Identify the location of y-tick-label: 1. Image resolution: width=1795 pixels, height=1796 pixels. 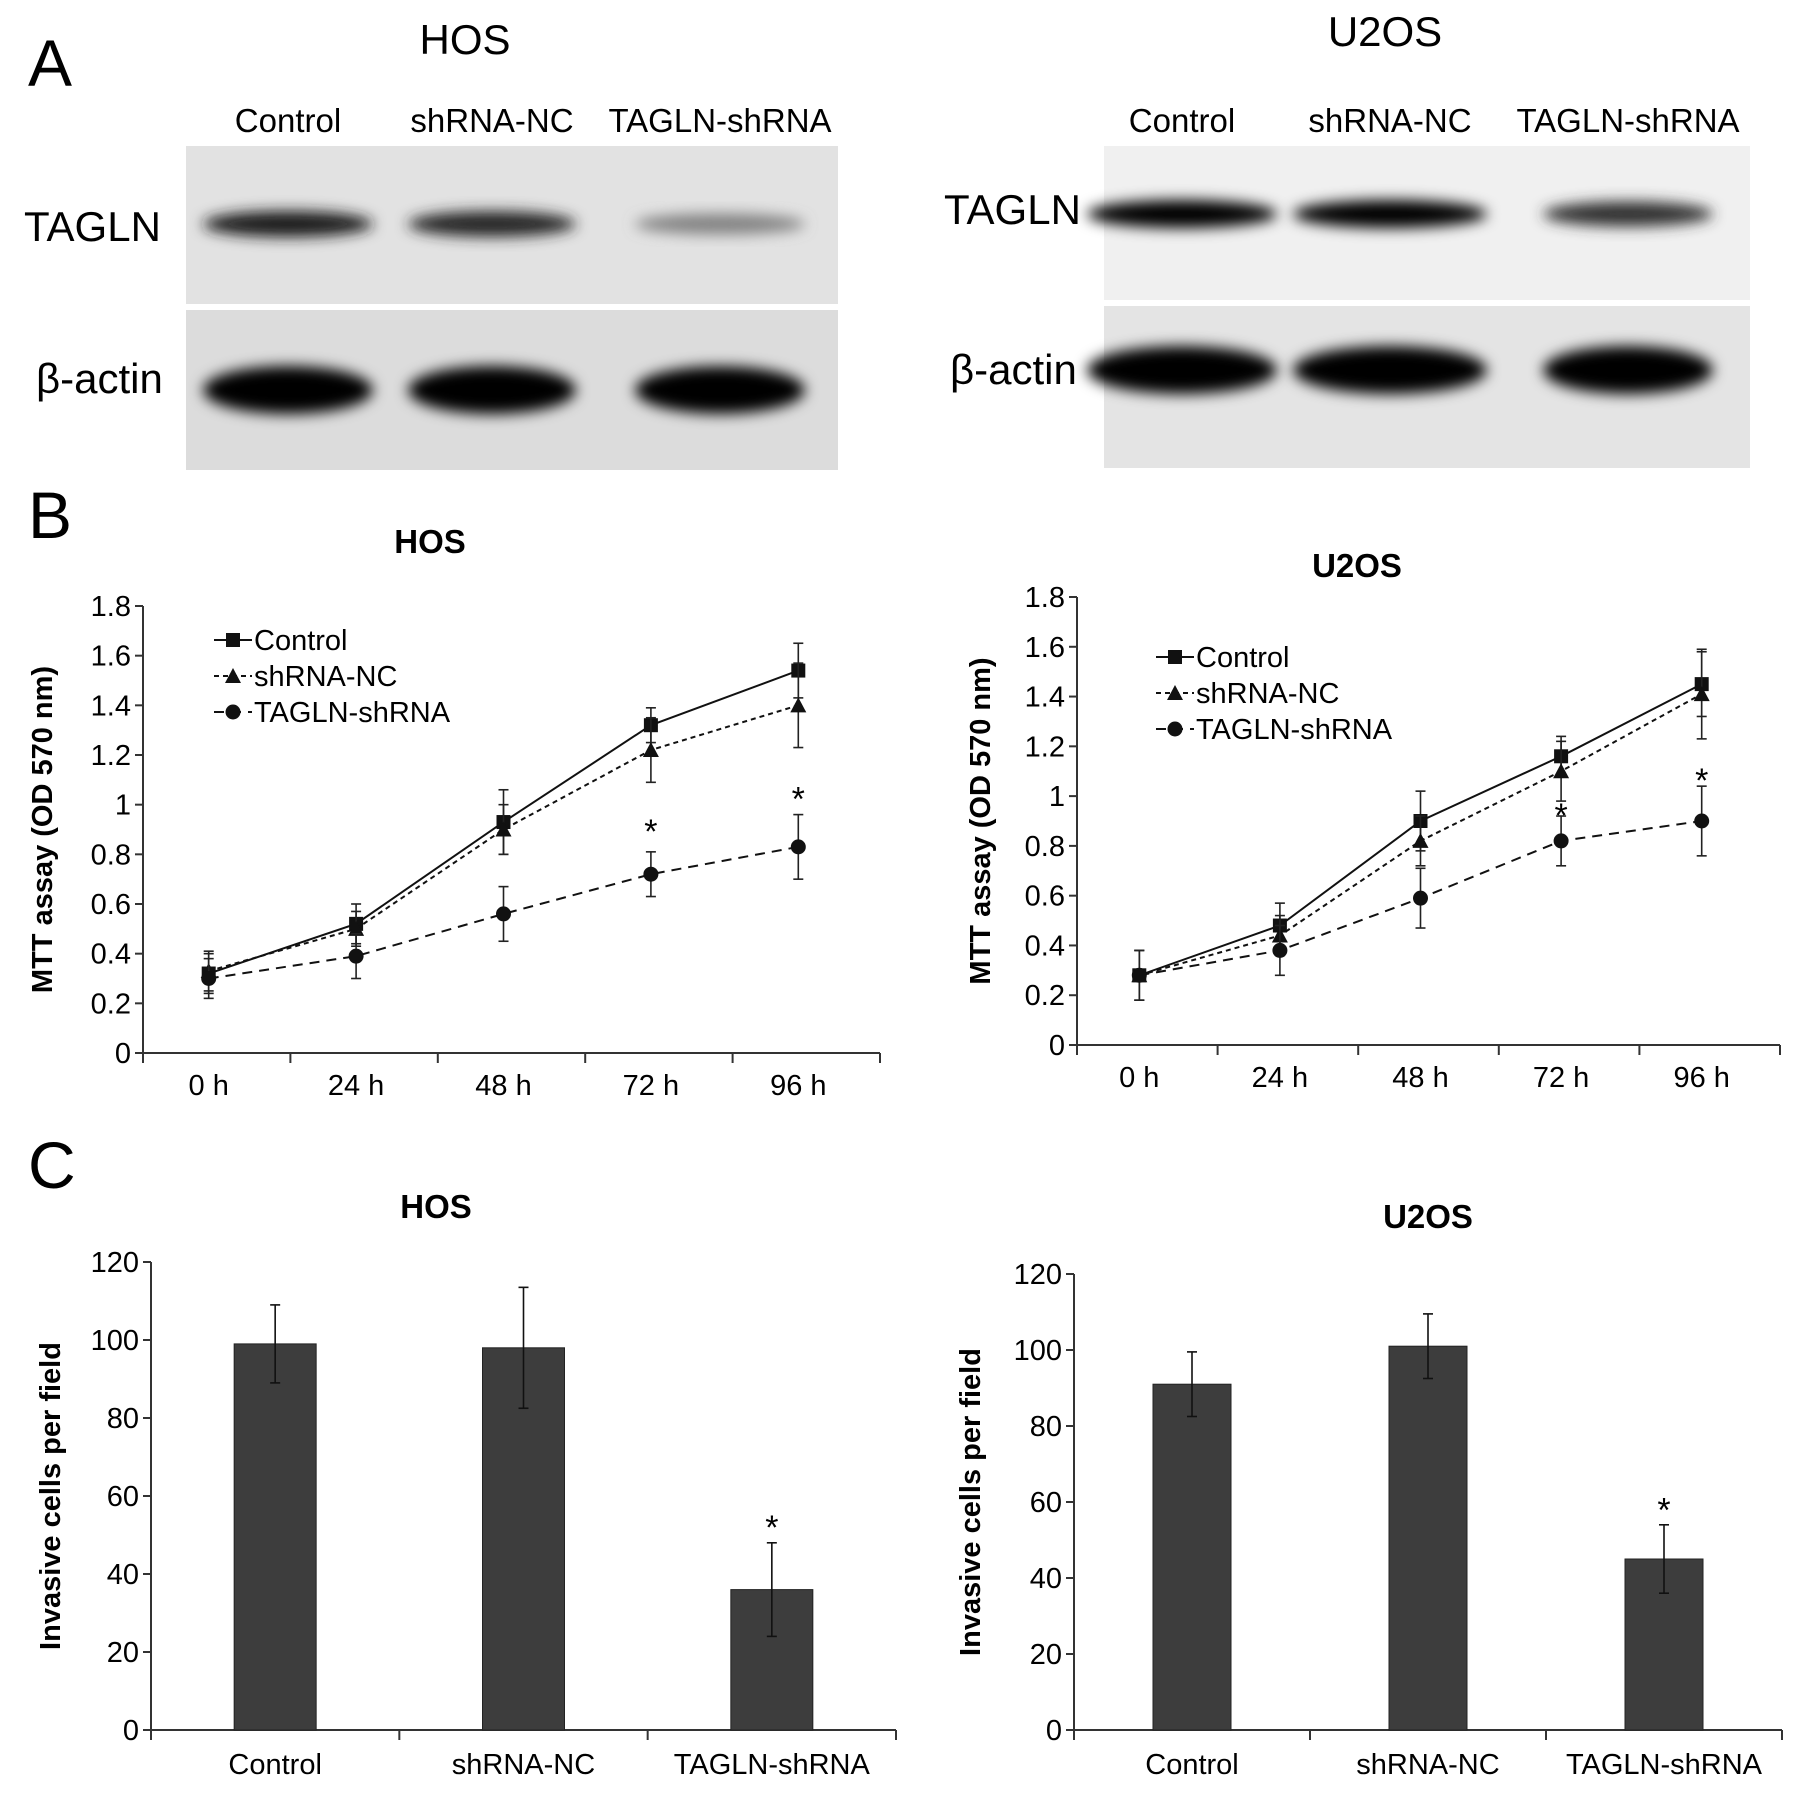
(1057, 797).